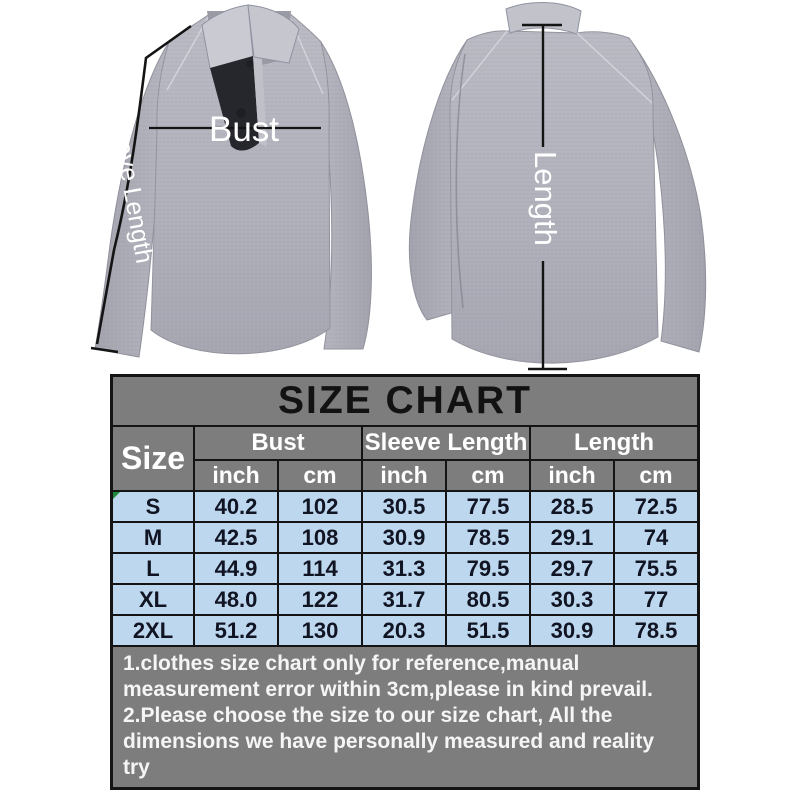  I want to click on placket-dark-trim, so click(234, 103).